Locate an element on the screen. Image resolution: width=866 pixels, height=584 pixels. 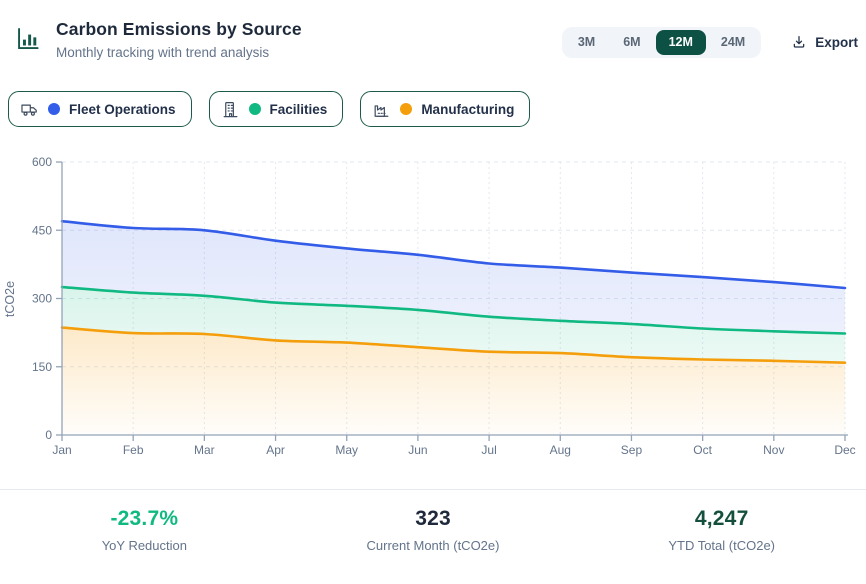
x-tick-label: Jan is located at coordinates (61, 450).